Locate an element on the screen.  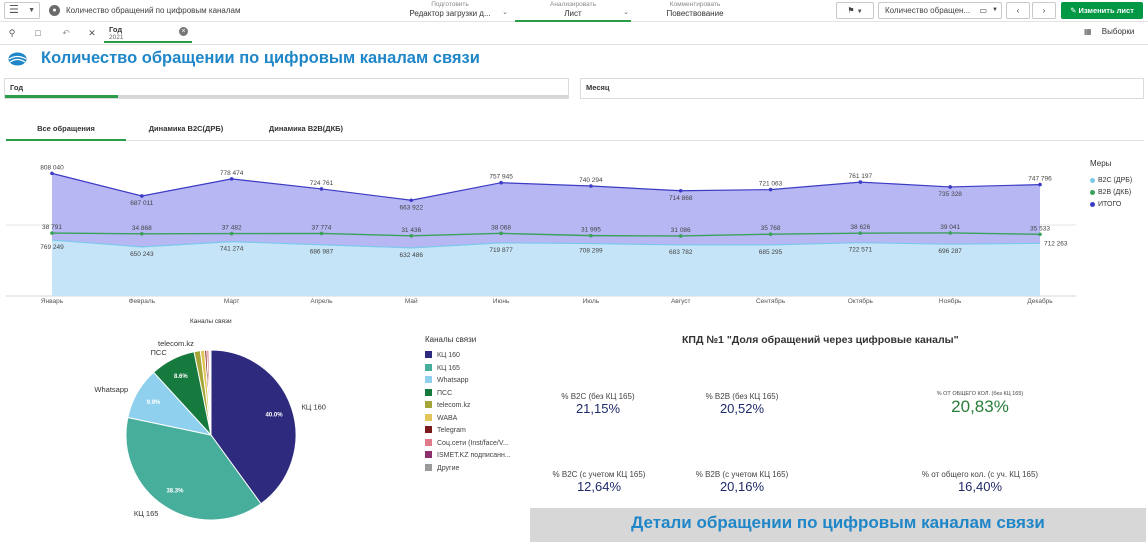
pie-legend-item: WABA is located at coordinates (441, 417).